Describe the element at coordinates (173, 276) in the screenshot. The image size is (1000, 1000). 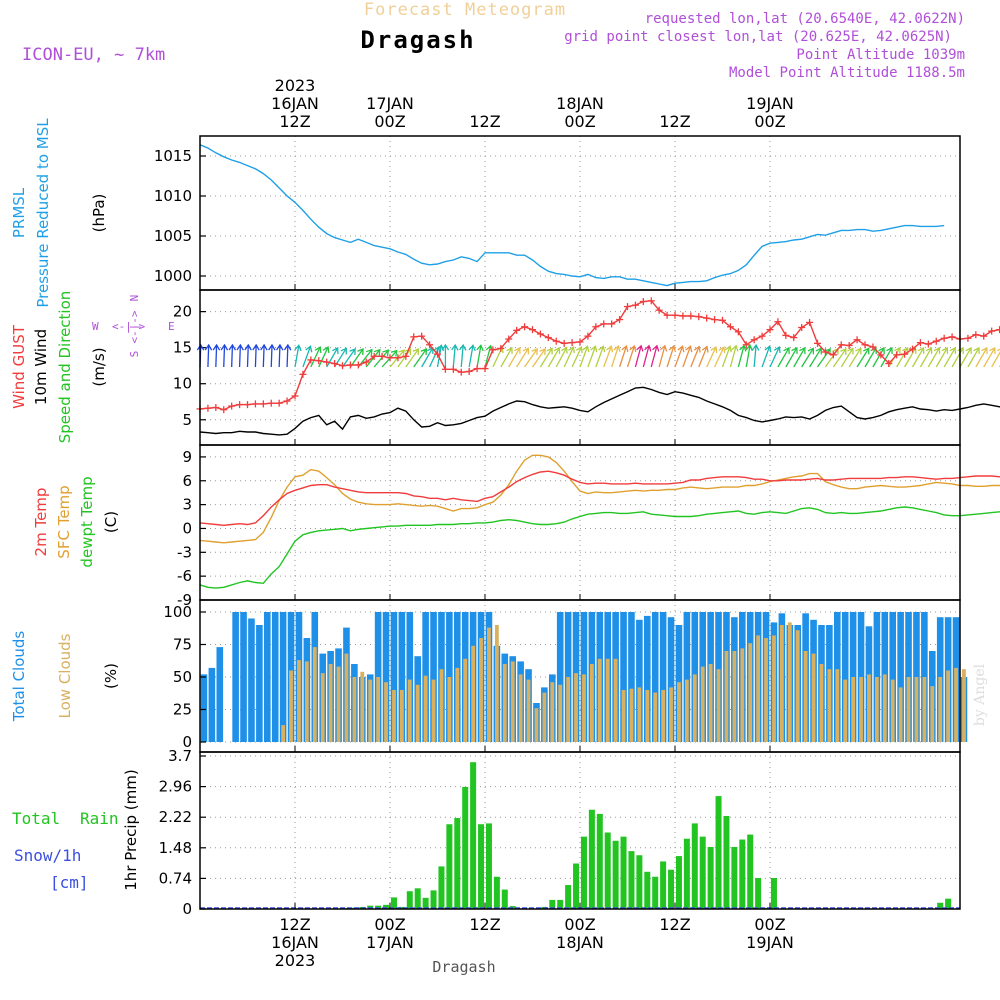
I see `pressure-ytick-label: 1000` at that location.